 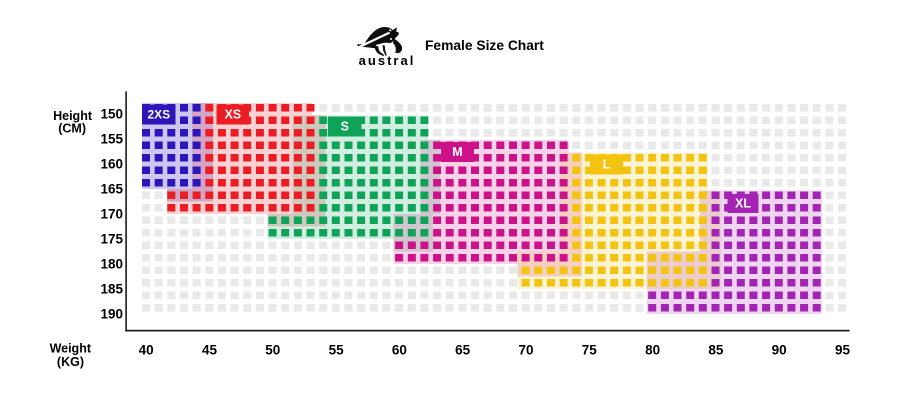 What do you see at coordinates (111, 114) in the screenshot?
I see `svg-text: 150` at bounding box center [111, 114].